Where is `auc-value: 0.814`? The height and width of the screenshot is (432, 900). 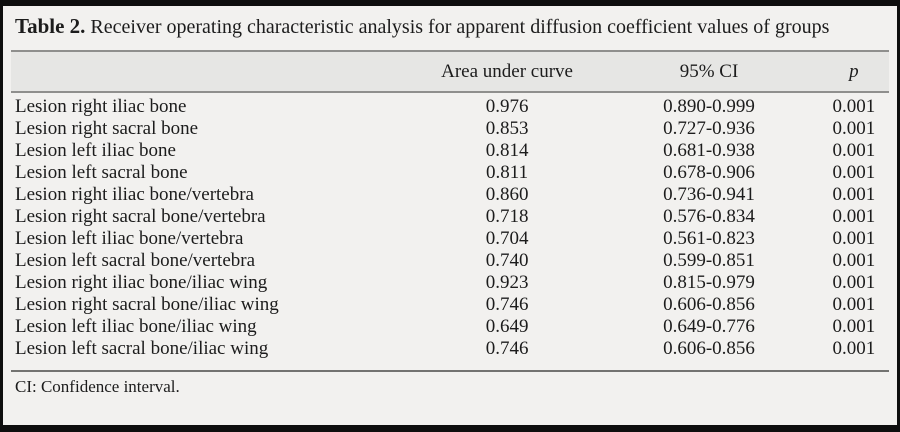
auc-value: 0.814 is located at coordinates (507, 150).